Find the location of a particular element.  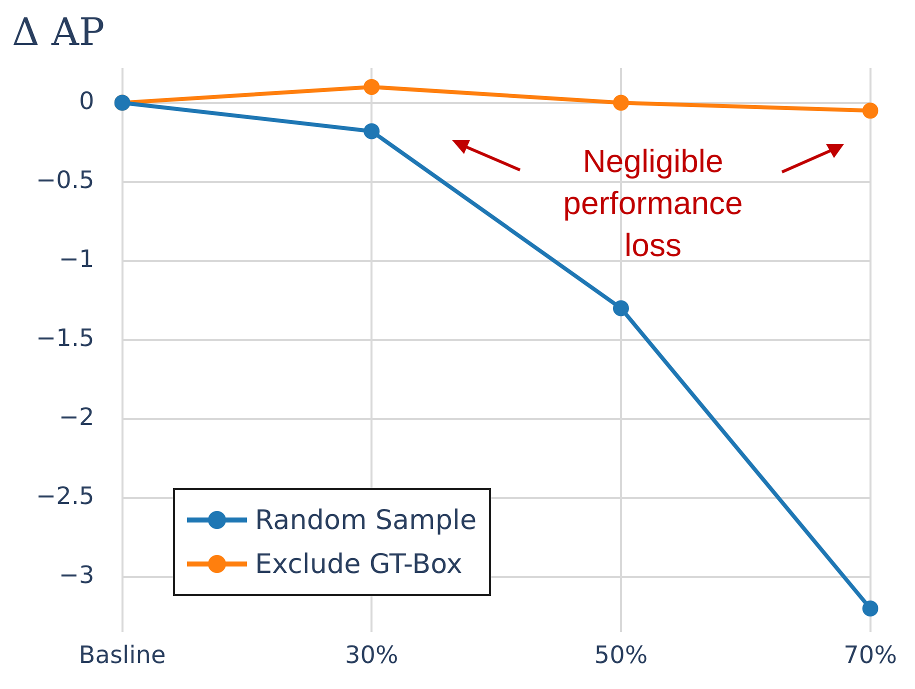

y-tick-label: −1 is located at coordinates (76, 259).